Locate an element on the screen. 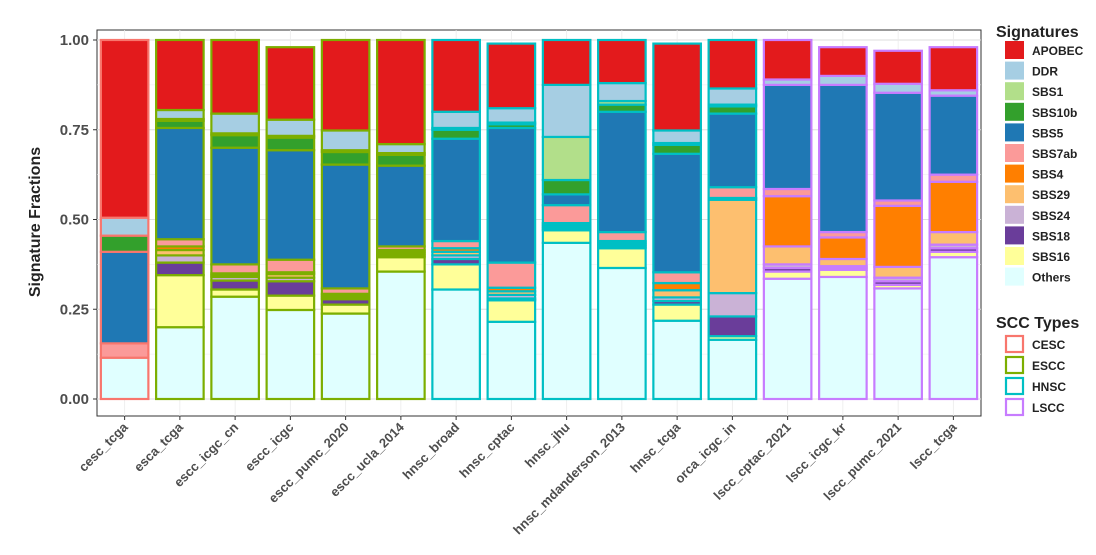 Image resolution: width=1096 pixels, height=555 pixels. bar-lscc_tcga is located at coordinates (953, 223).